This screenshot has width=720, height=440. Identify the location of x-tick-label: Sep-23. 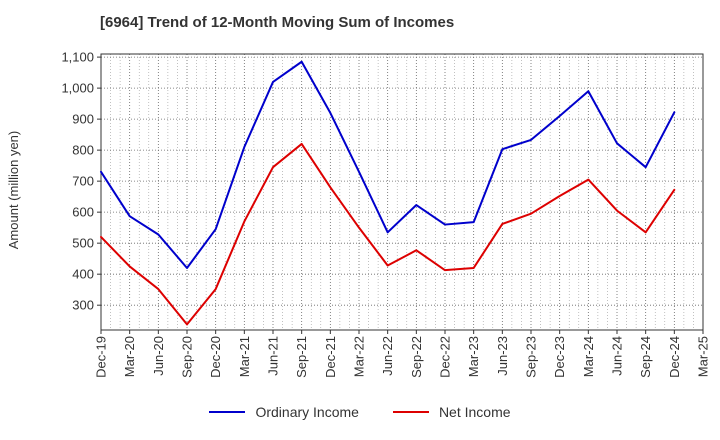
(531, 357).